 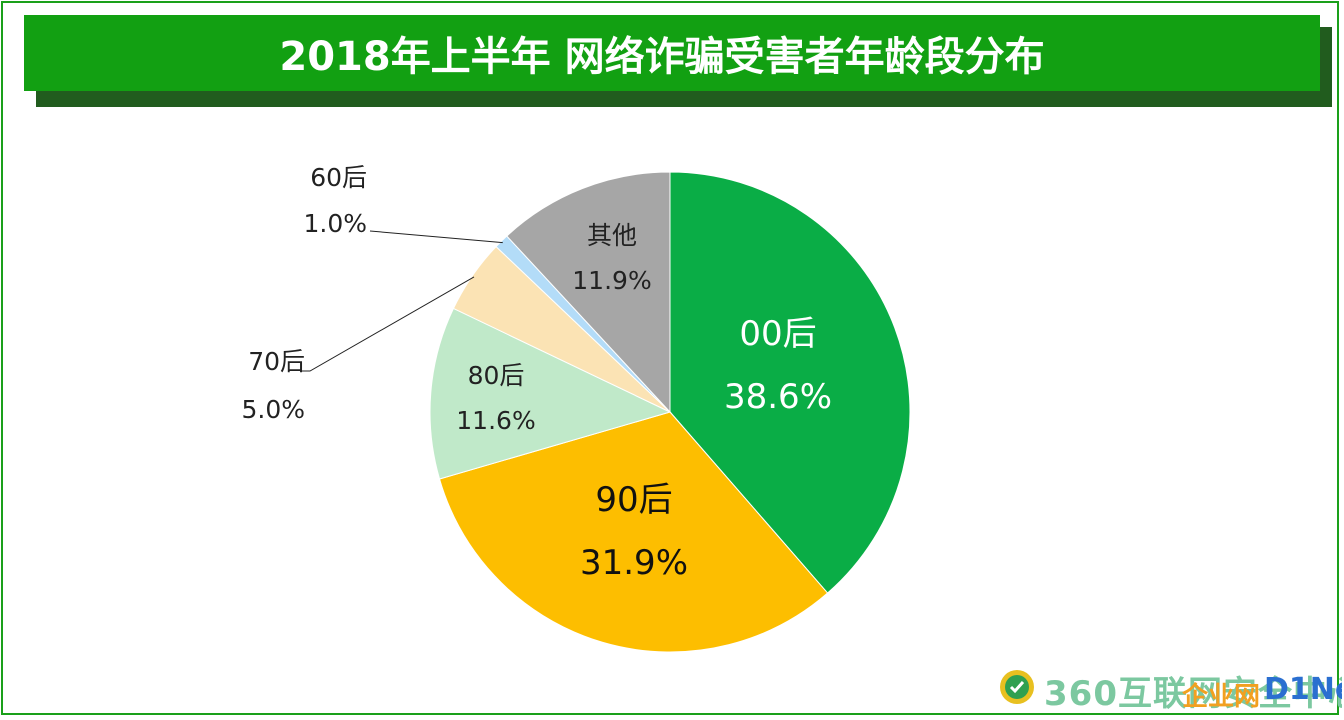 I want to click on logo: 360互联网安全中心 企业网 D1Net, so click(x=1169, y=689).